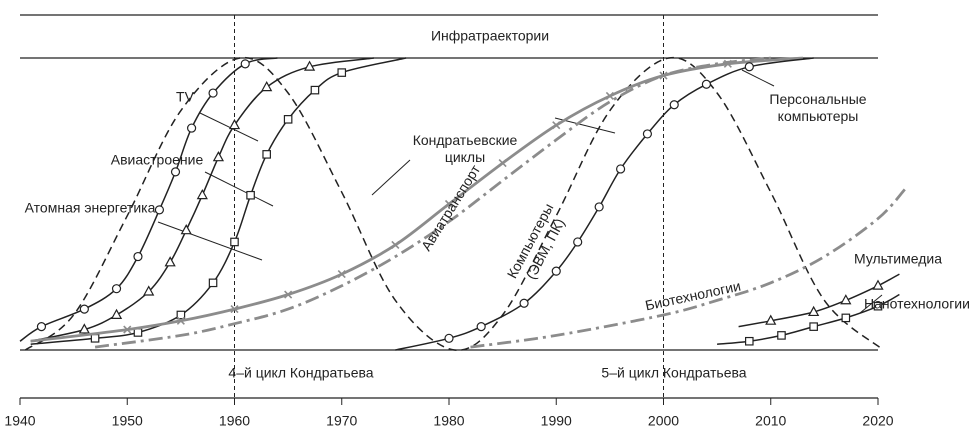  I want to click on x-tick-label: 1940, so click(19, 421).